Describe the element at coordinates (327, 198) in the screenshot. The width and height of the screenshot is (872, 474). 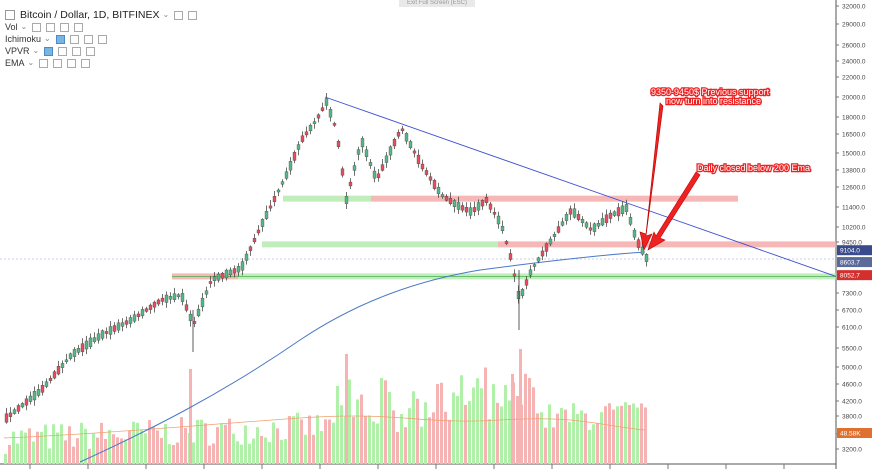
I see `zone-support` at that location.